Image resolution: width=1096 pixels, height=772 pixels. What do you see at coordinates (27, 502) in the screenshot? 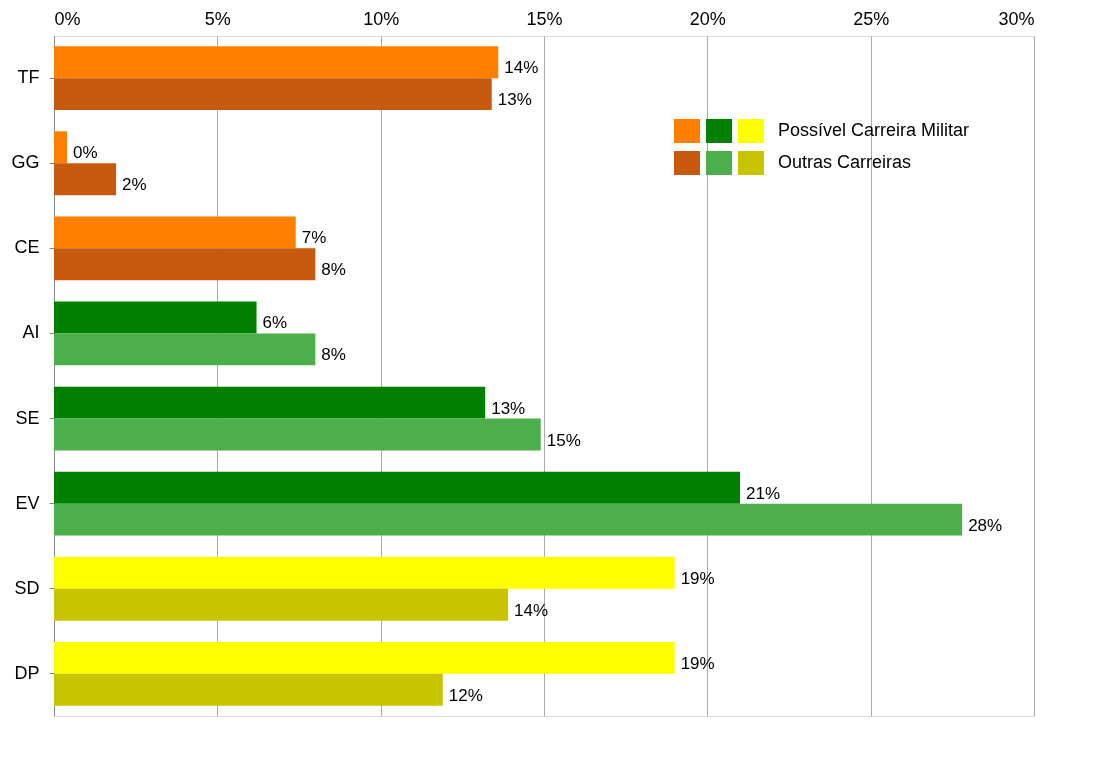
I see `y-tick-label: EV` at bounding box center [27, 502].